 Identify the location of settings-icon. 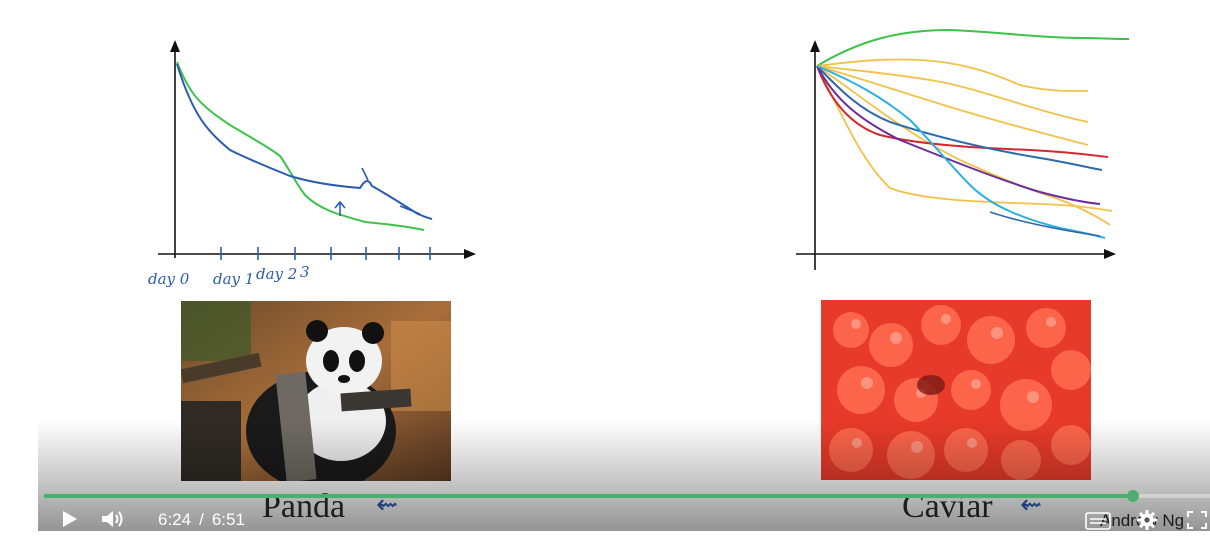
(1147, 520).